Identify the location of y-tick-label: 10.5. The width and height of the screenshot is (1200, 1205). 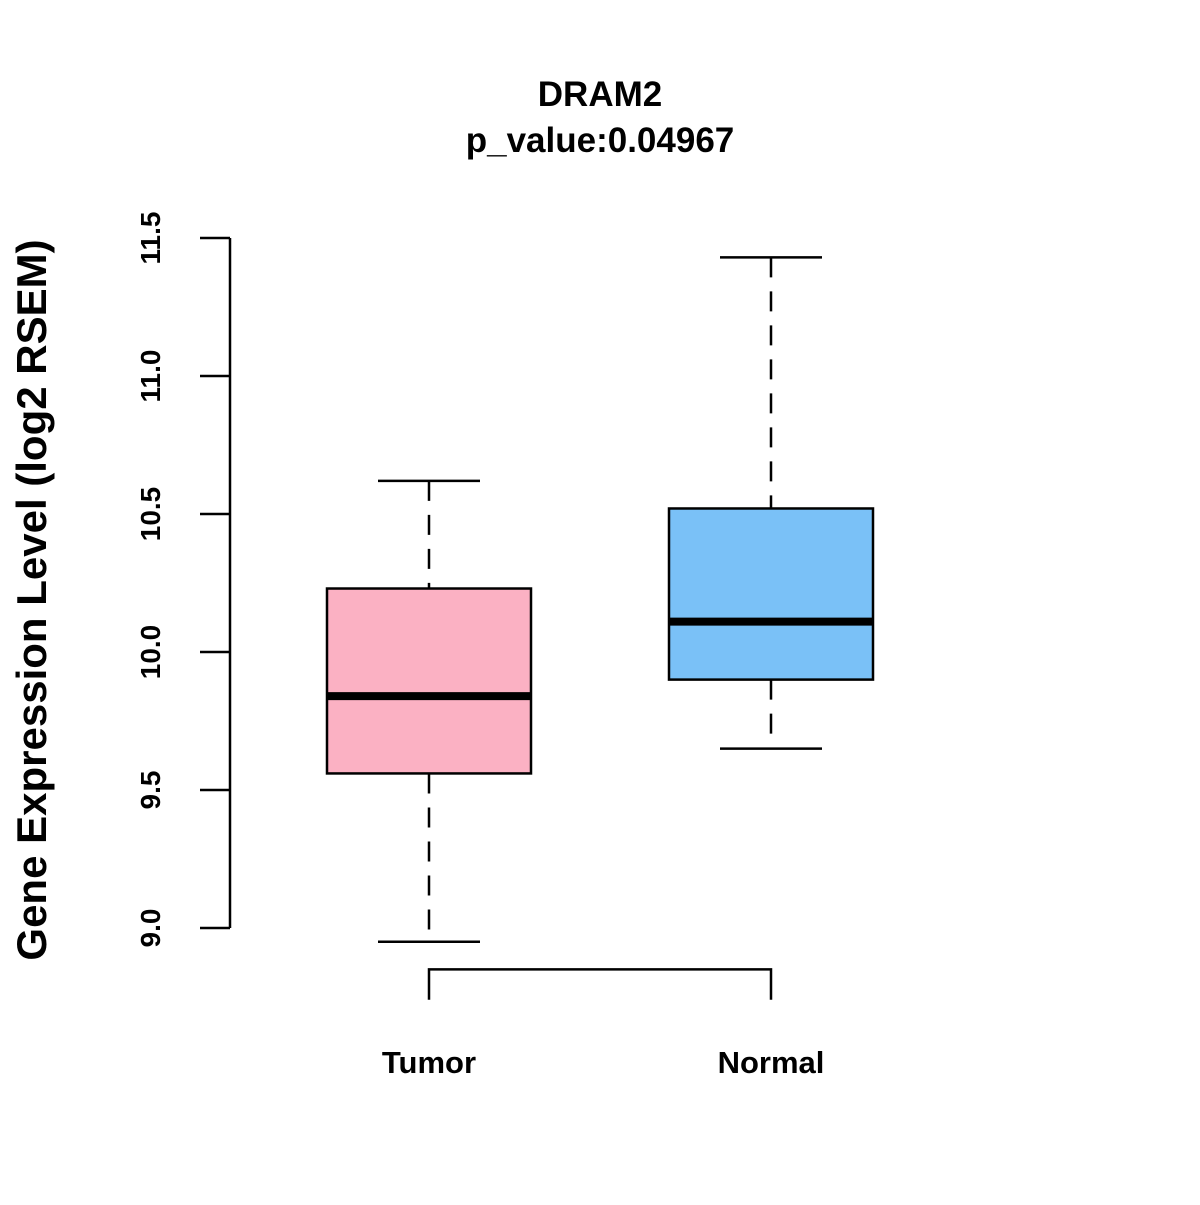
(150, 514).